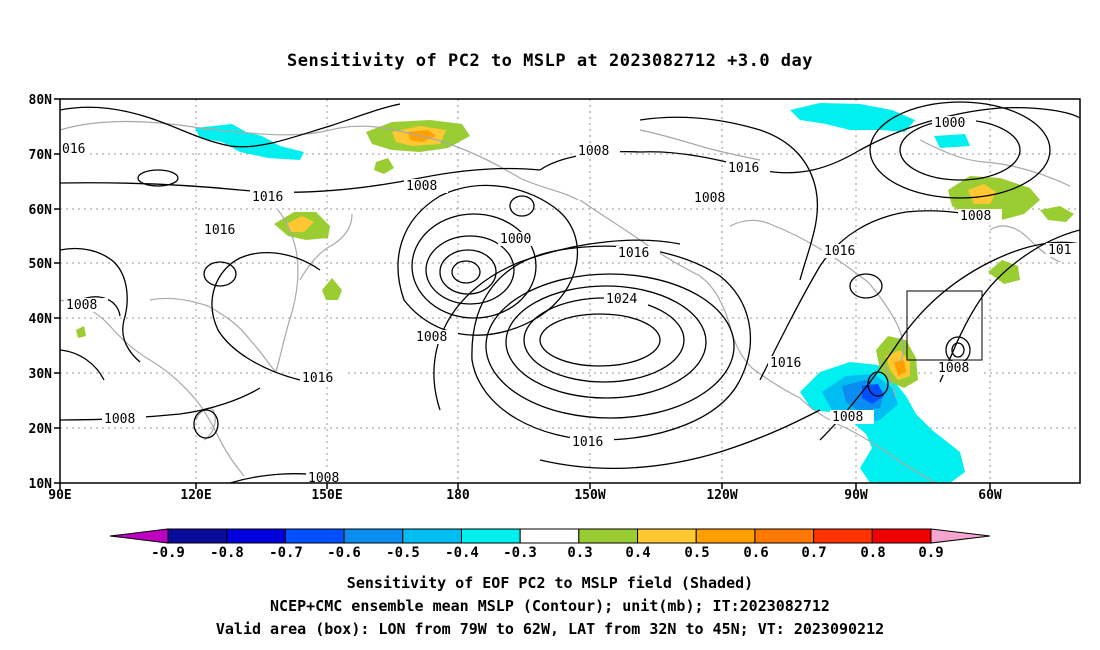  Describe the element at coordinates (41, 210) in the screenshot. I see `lat-label: 60N` at that location.